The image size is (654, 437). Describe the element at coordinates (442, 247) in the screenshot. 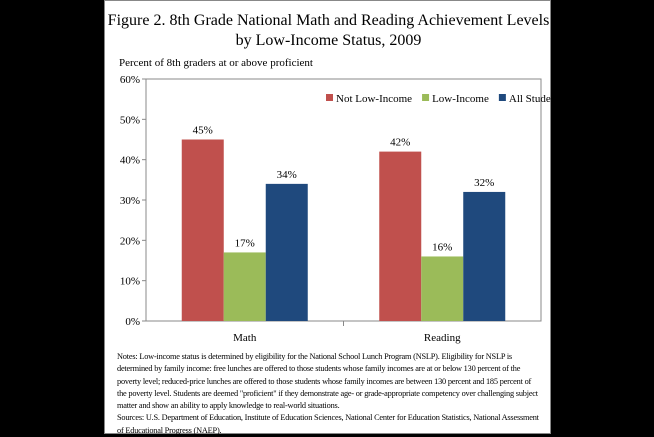

I see `data-label: 16%` at that location.